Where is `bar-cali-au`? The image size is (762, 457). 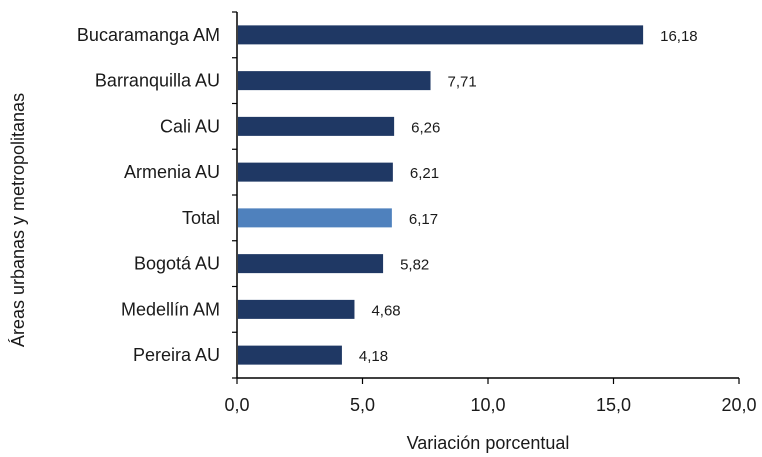
bar-cali-au is located at coordinates (316, 126).